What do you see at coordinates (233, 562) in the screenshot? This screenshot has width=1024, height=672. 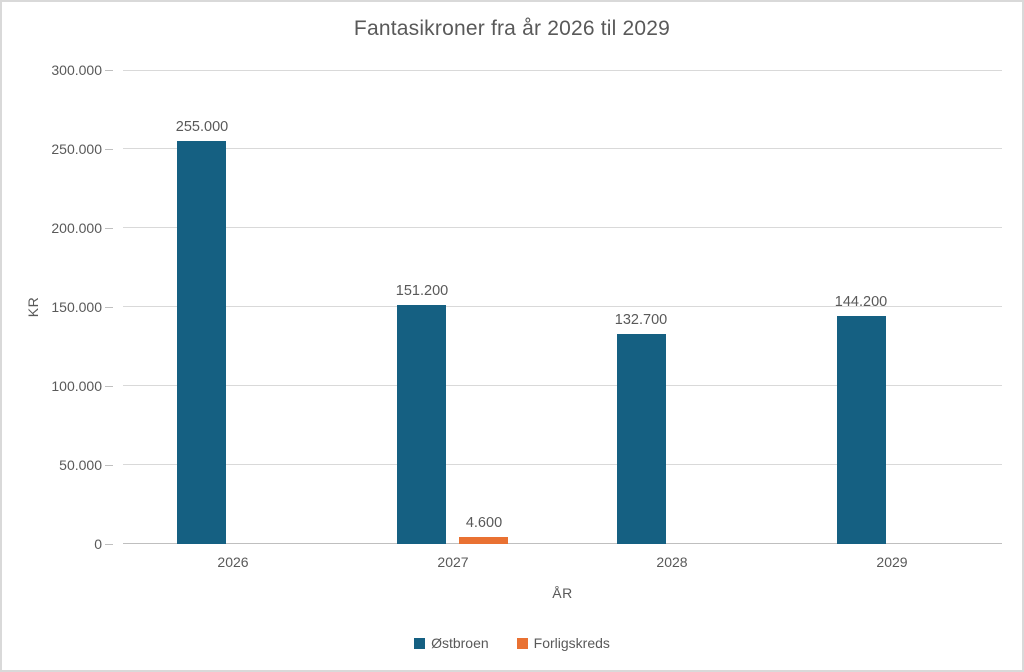 I see `x-axis-tick-label-2026: 2026` at bounding box center [233, 562].